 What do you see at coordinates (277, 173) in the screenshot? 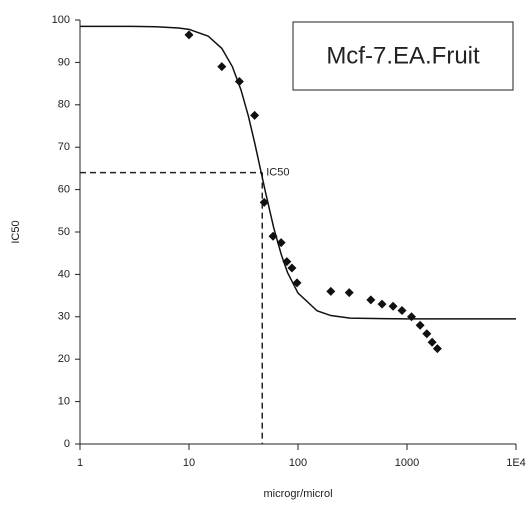
I see `ic50-label: IC50` at bounding box center [277, 173].